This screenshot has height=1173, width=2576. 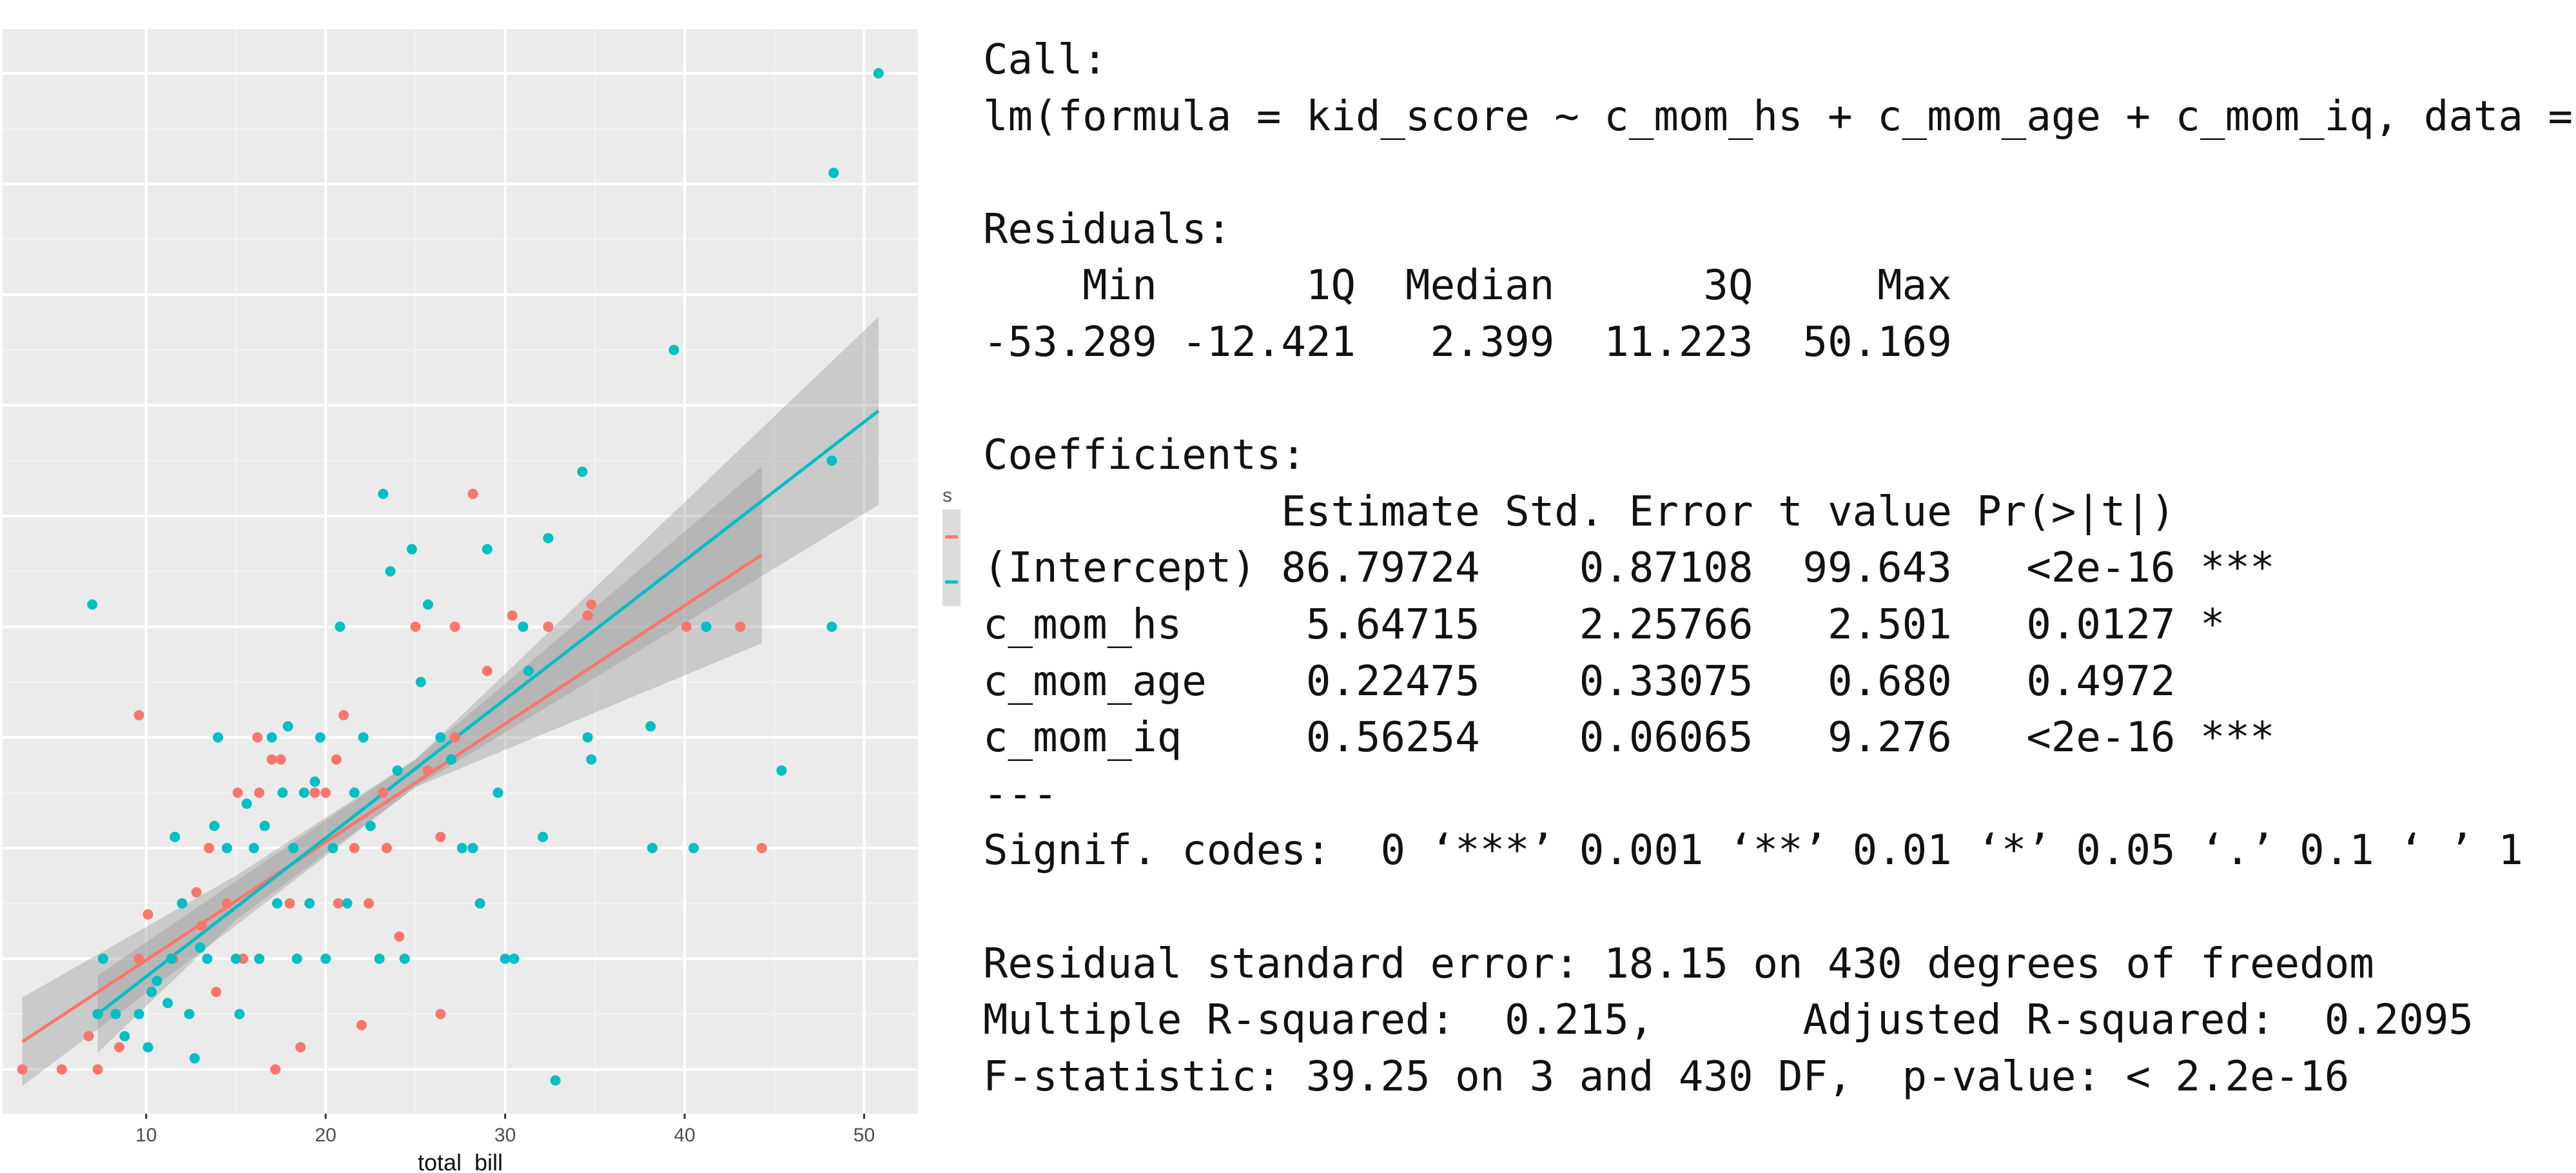 I want to click on console-line: Estimate Std. Error t value Pr(>|t|), so click(x=1629, y=512).